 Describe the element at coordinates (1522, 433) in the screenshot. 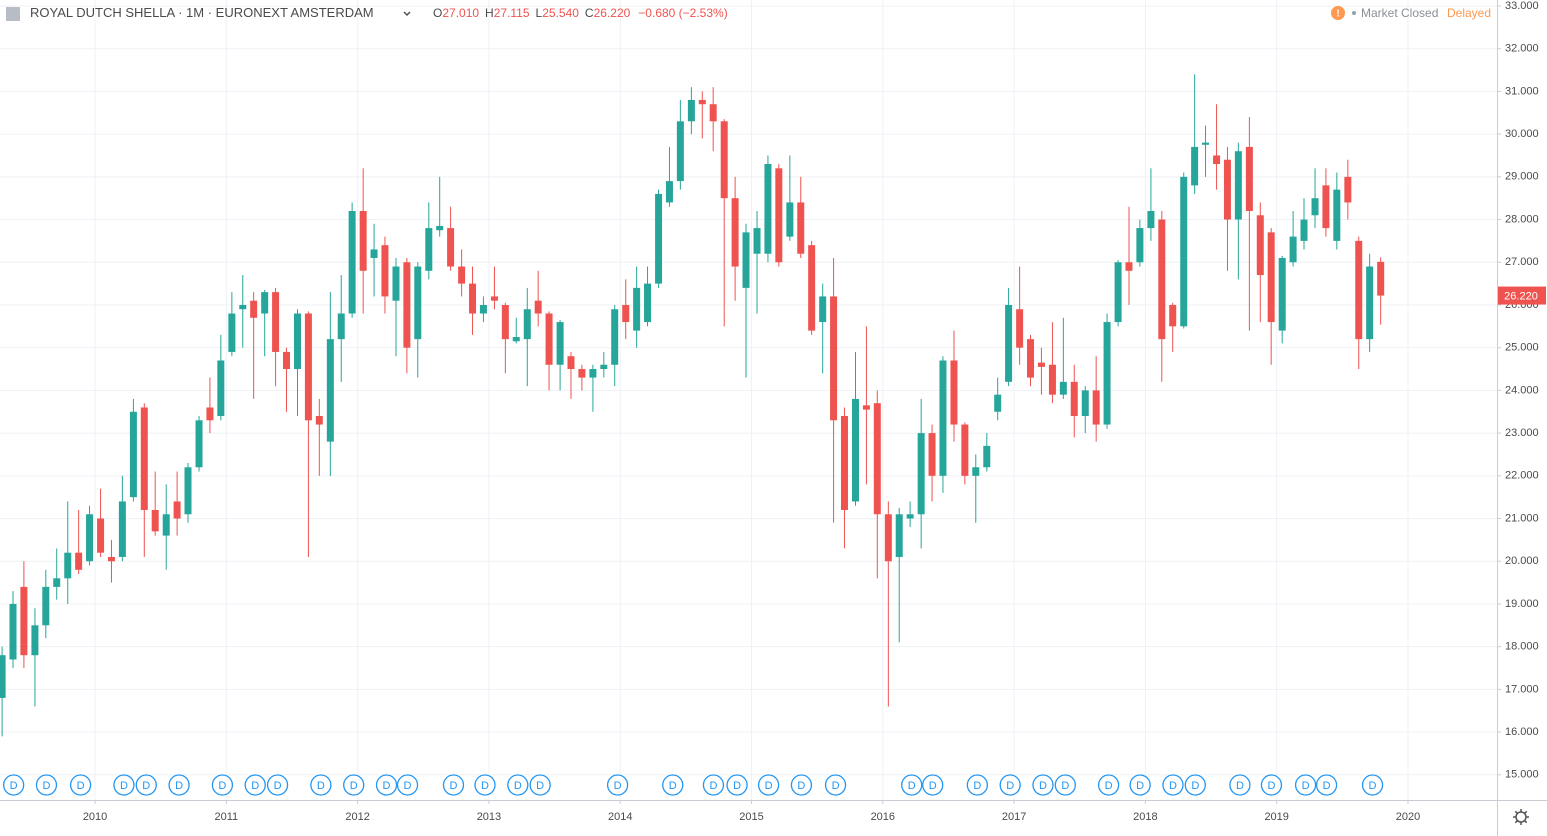

I see `y-tick-label: 23.000` at that location.